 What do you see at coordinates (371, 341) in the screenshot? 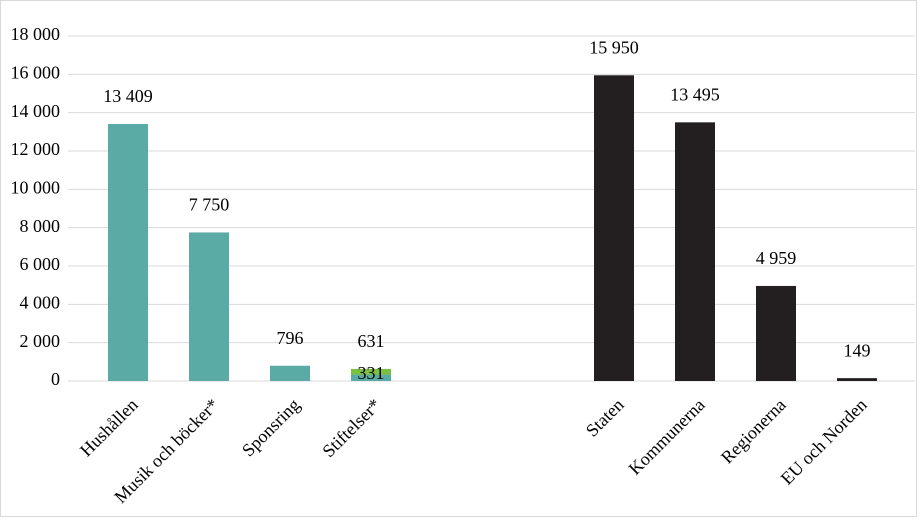
I see `value-label: 631` at bounding box center [371, 341].